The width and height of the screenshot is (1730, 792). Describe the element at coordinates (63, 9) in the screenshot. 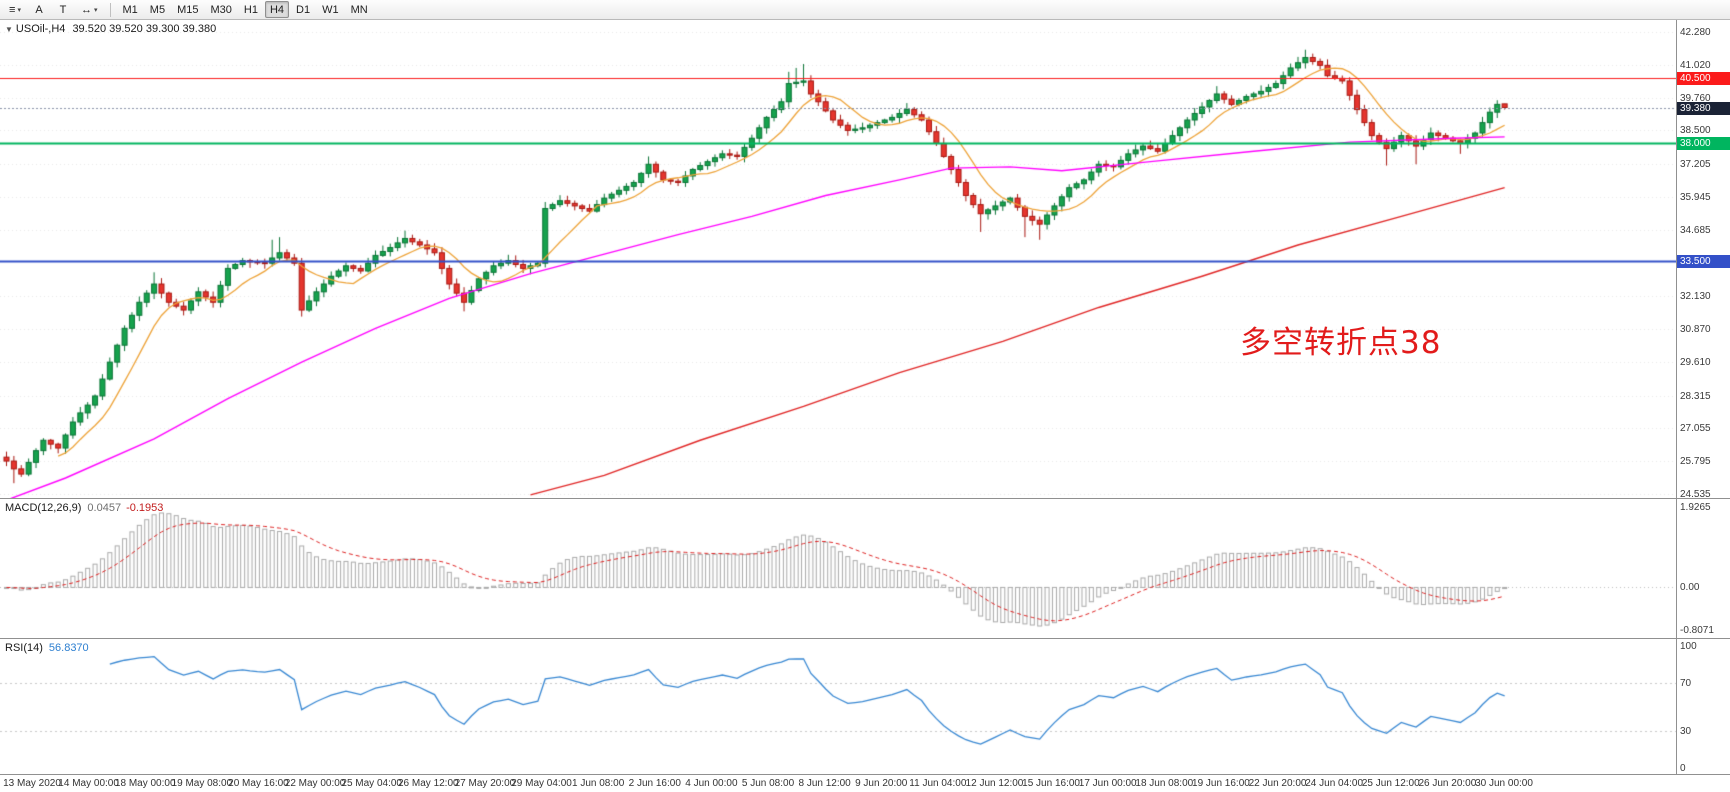

I see `text-tool-button: T` at that location.